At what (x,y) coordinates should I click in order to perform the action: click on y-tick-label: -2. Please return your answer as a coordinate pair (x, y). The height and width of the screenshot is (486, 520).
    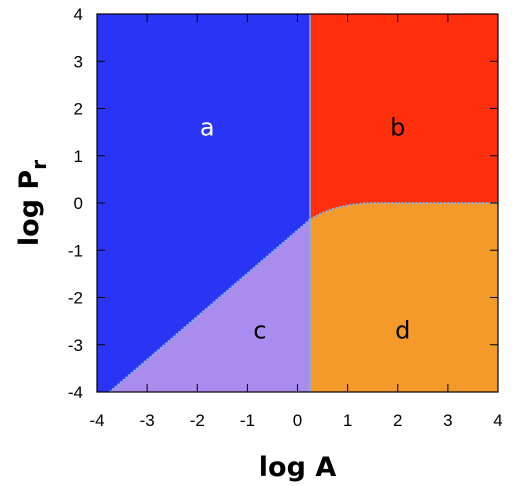
    Looking at the image, I should click on (75, 298).